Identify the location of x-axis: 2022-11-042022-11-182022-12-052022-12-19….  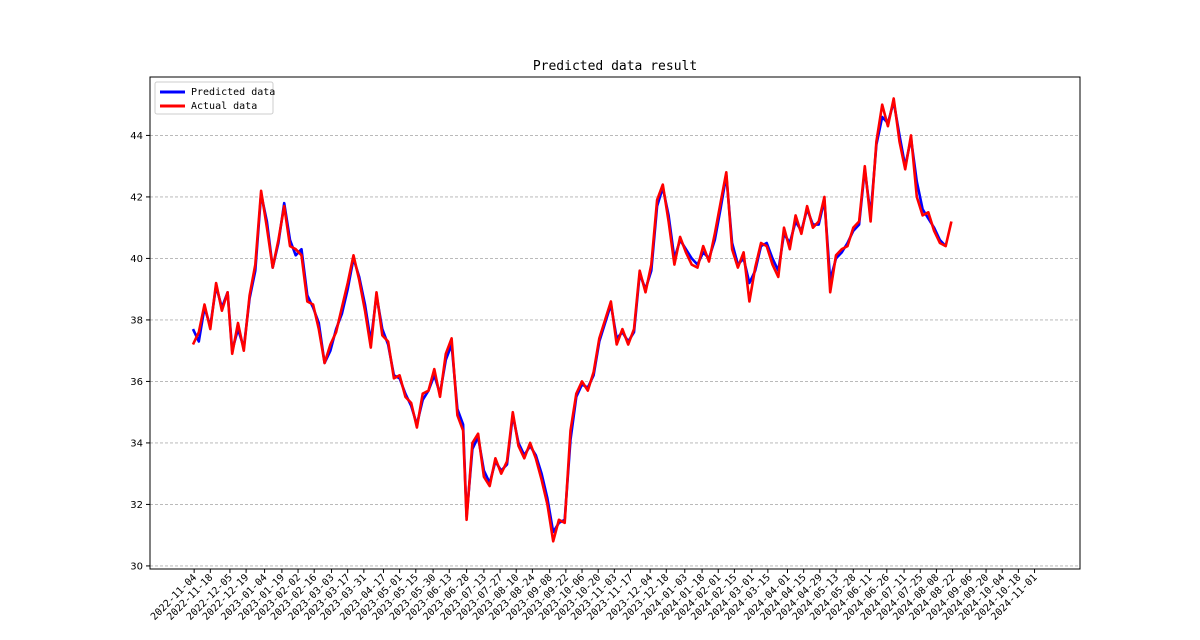
(594, 596).